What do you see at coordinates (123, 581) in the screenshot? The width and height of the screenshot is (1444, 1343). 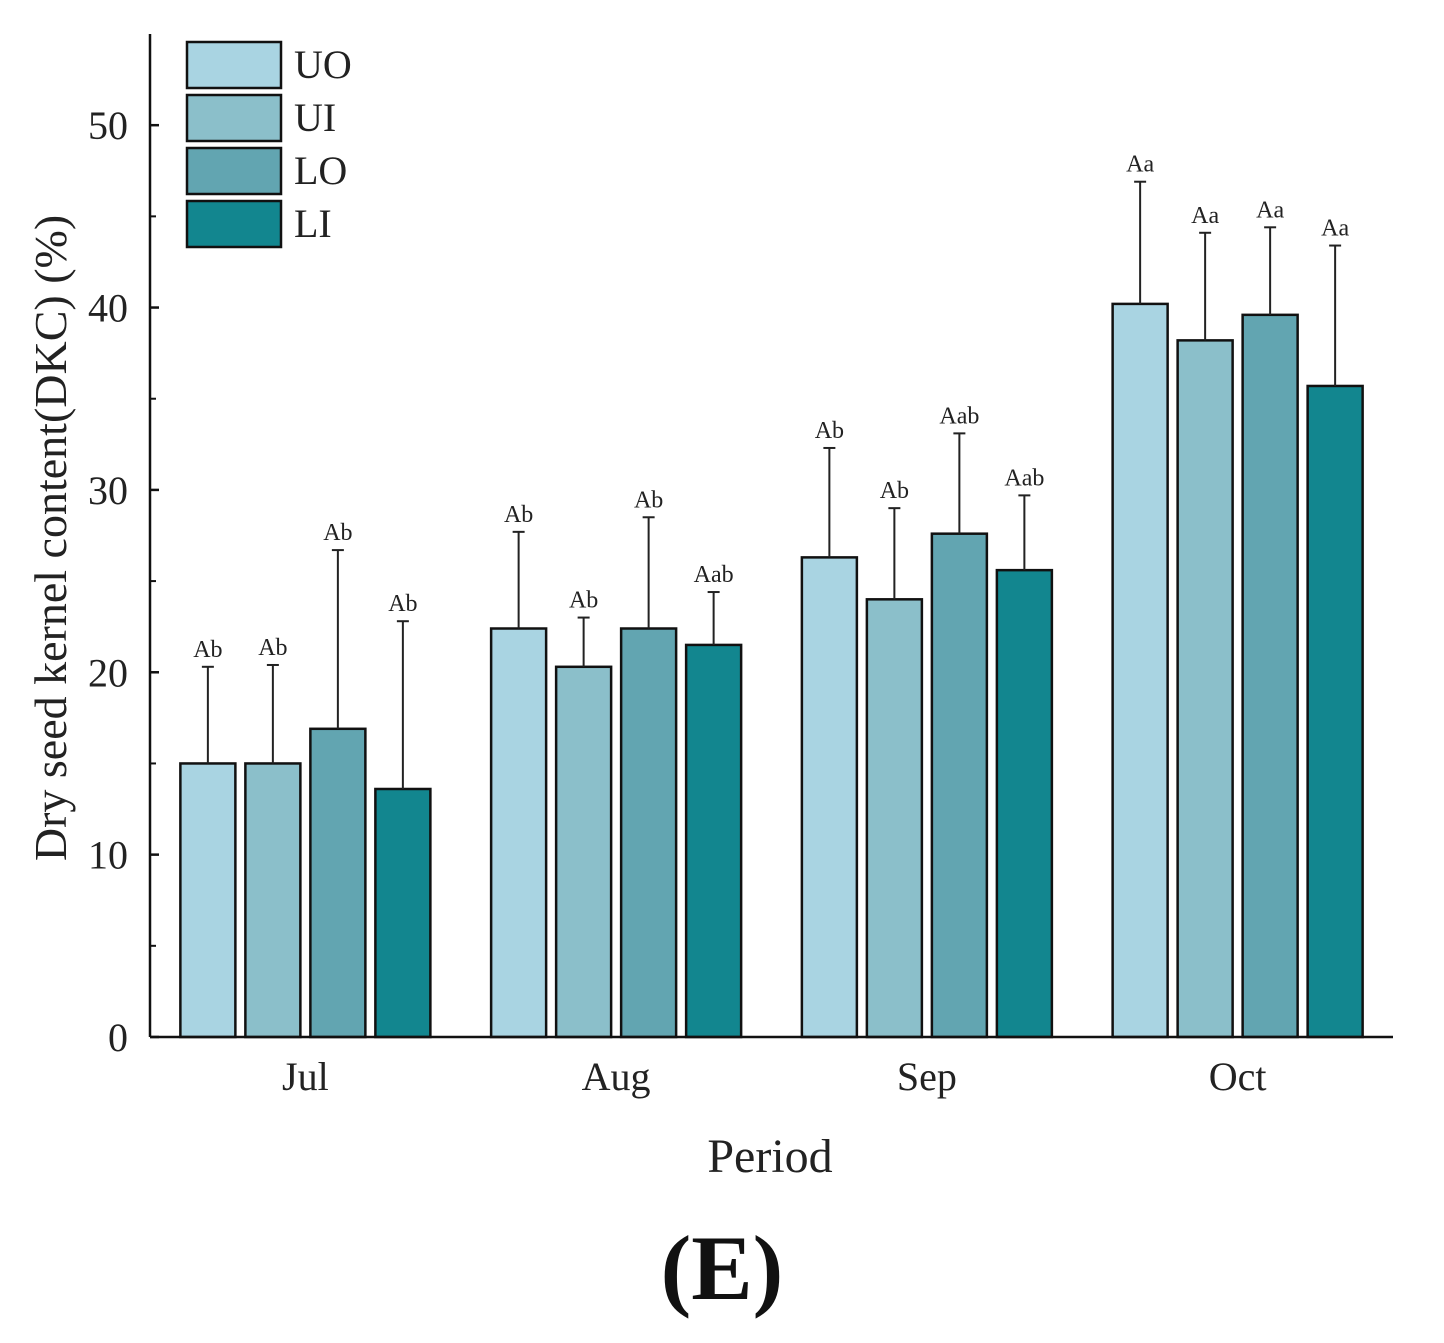 I see `y-ticks-layer: 0 10 20 30 40 50` at bounding box center [123, 581].